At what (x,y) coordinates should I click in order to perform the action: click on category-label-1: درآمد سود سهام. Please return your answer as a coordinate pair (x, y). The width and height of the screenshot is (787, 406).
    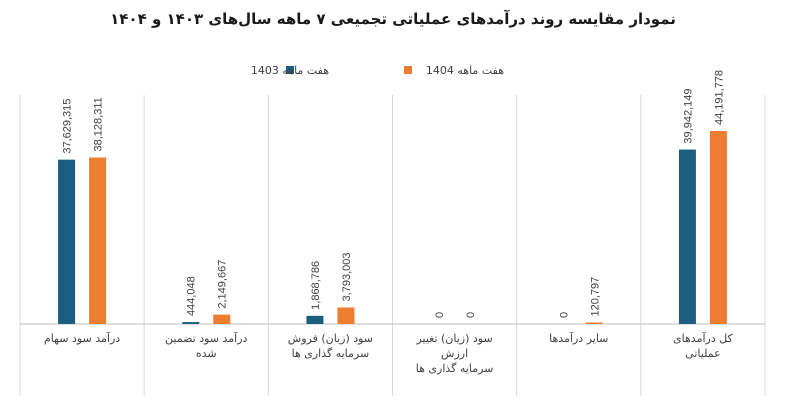
    Looking at the image, I should click on (82, 338).